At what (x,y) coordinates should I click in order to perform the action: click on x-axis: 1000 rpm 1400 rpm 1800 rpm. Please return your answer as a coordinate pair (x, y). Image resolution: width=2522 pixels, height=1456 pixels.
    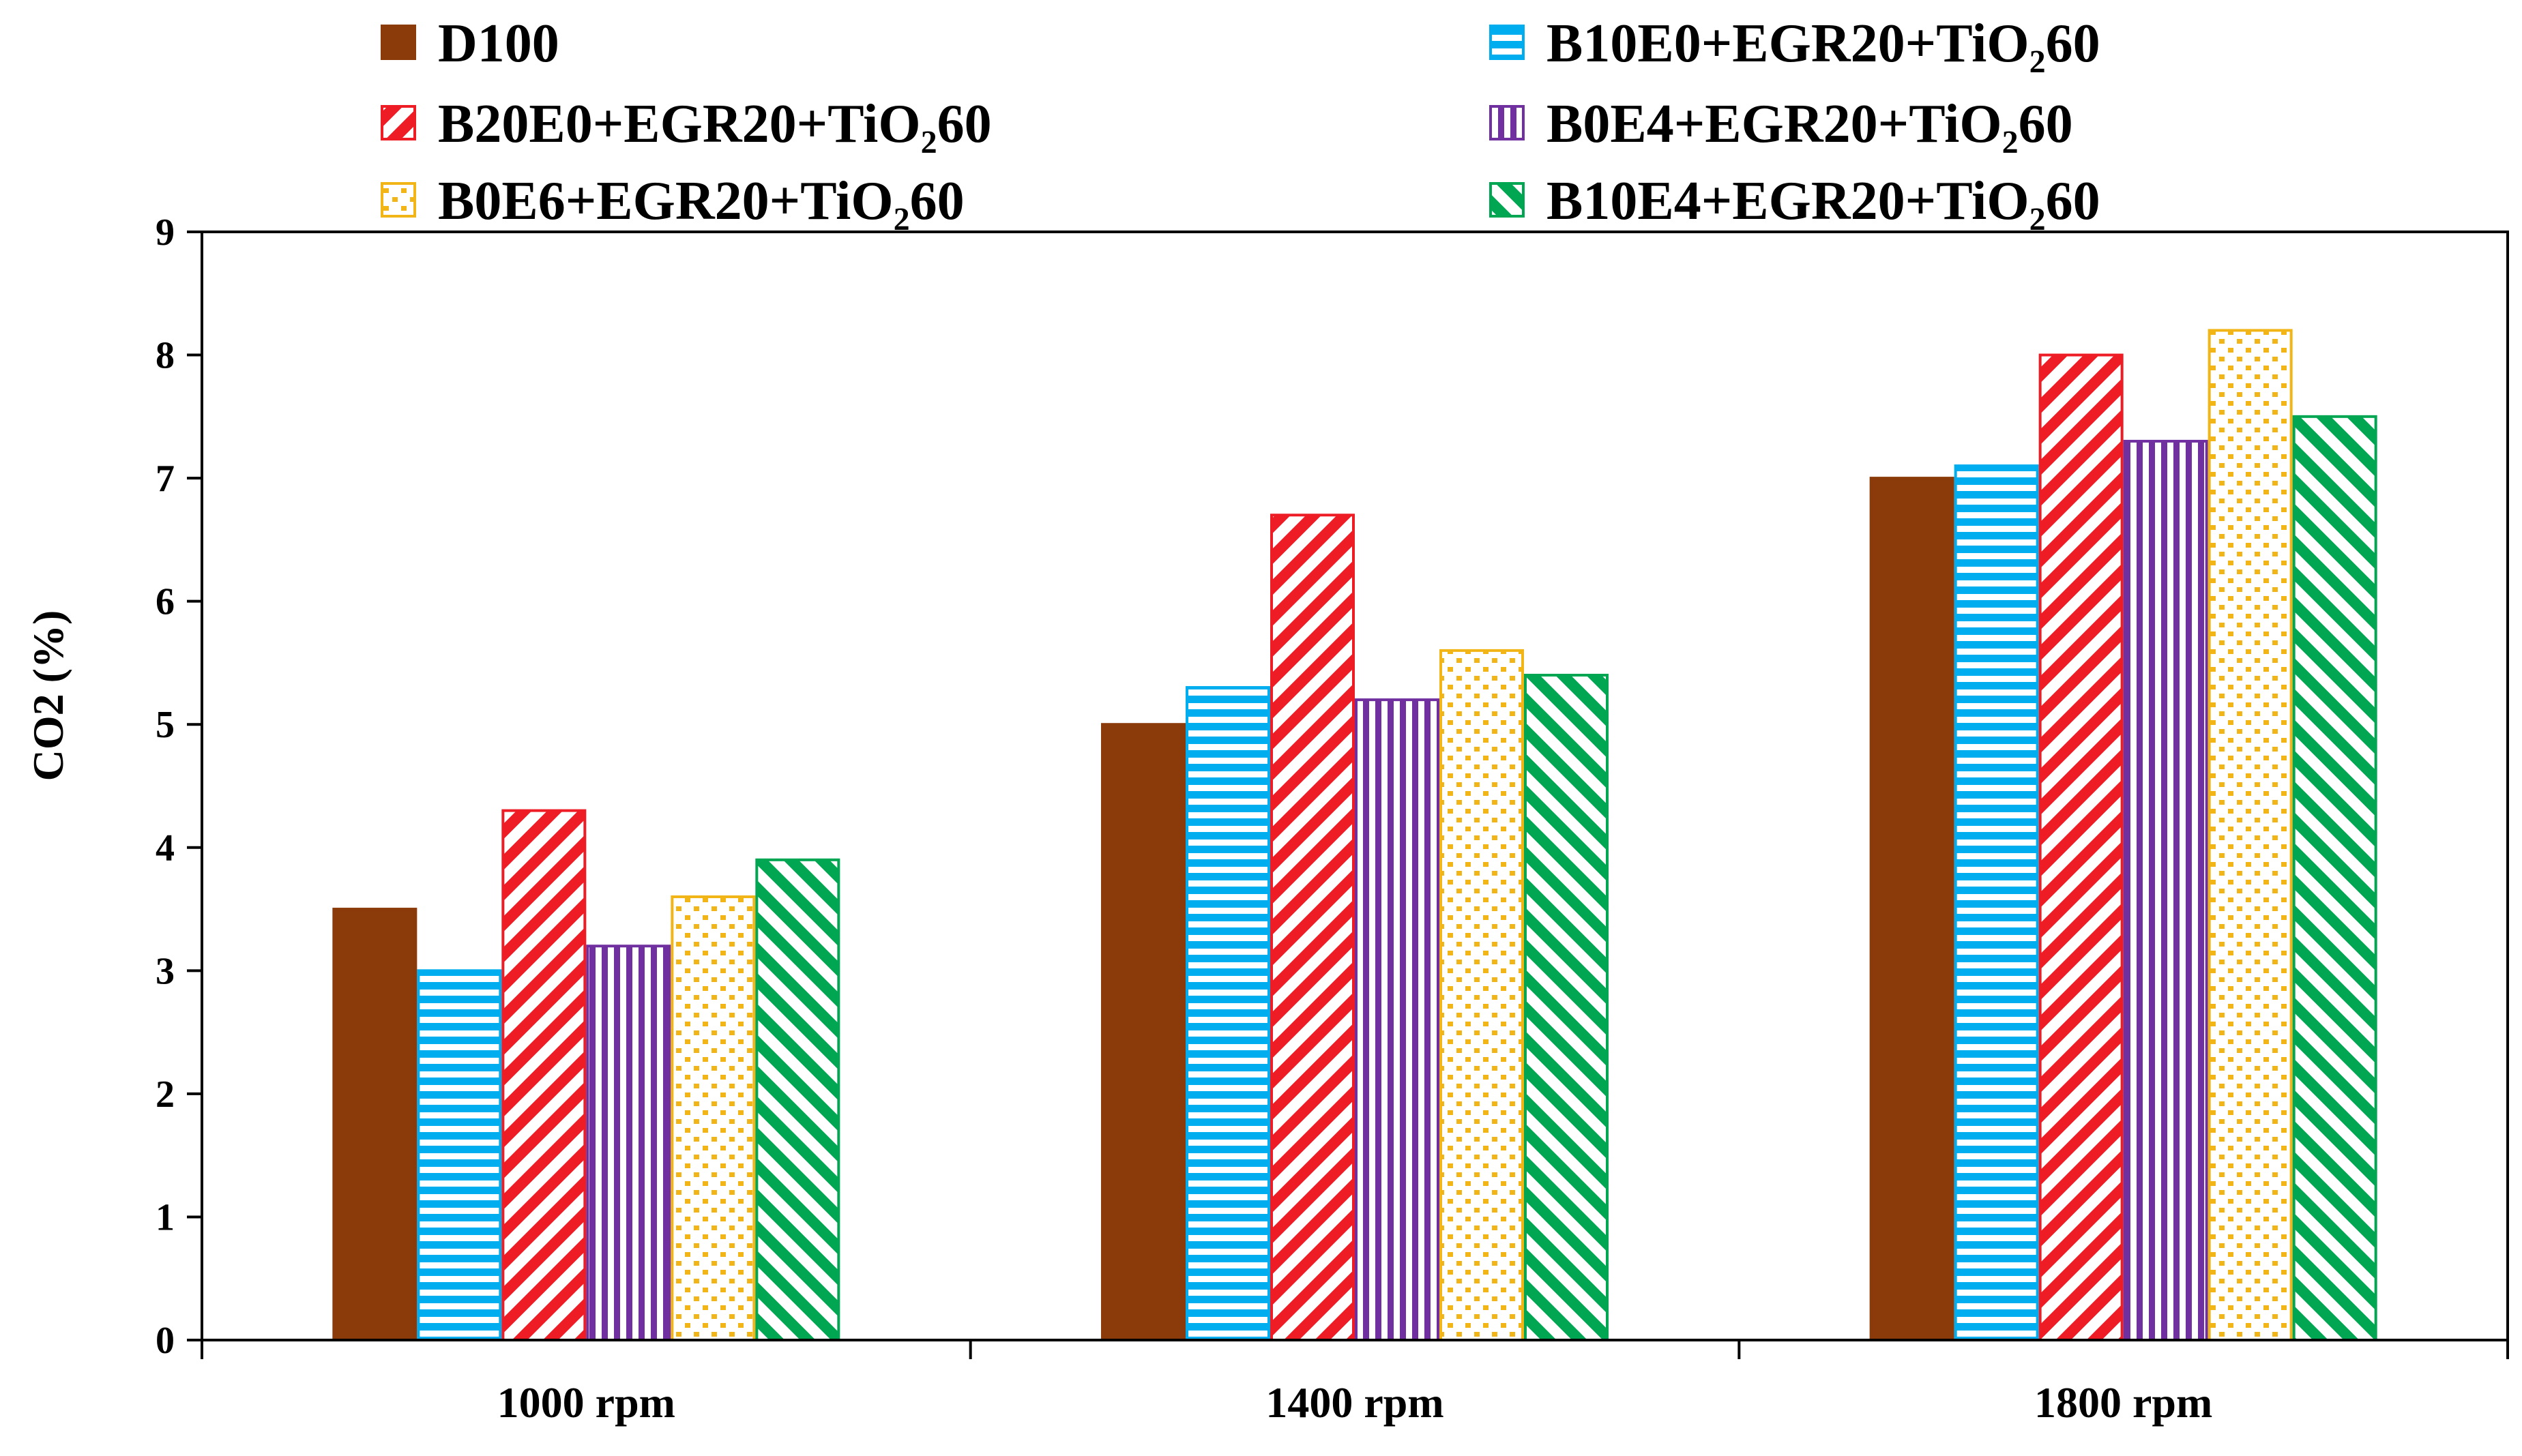
    Looking at the image, I should click on (1355, 1383).